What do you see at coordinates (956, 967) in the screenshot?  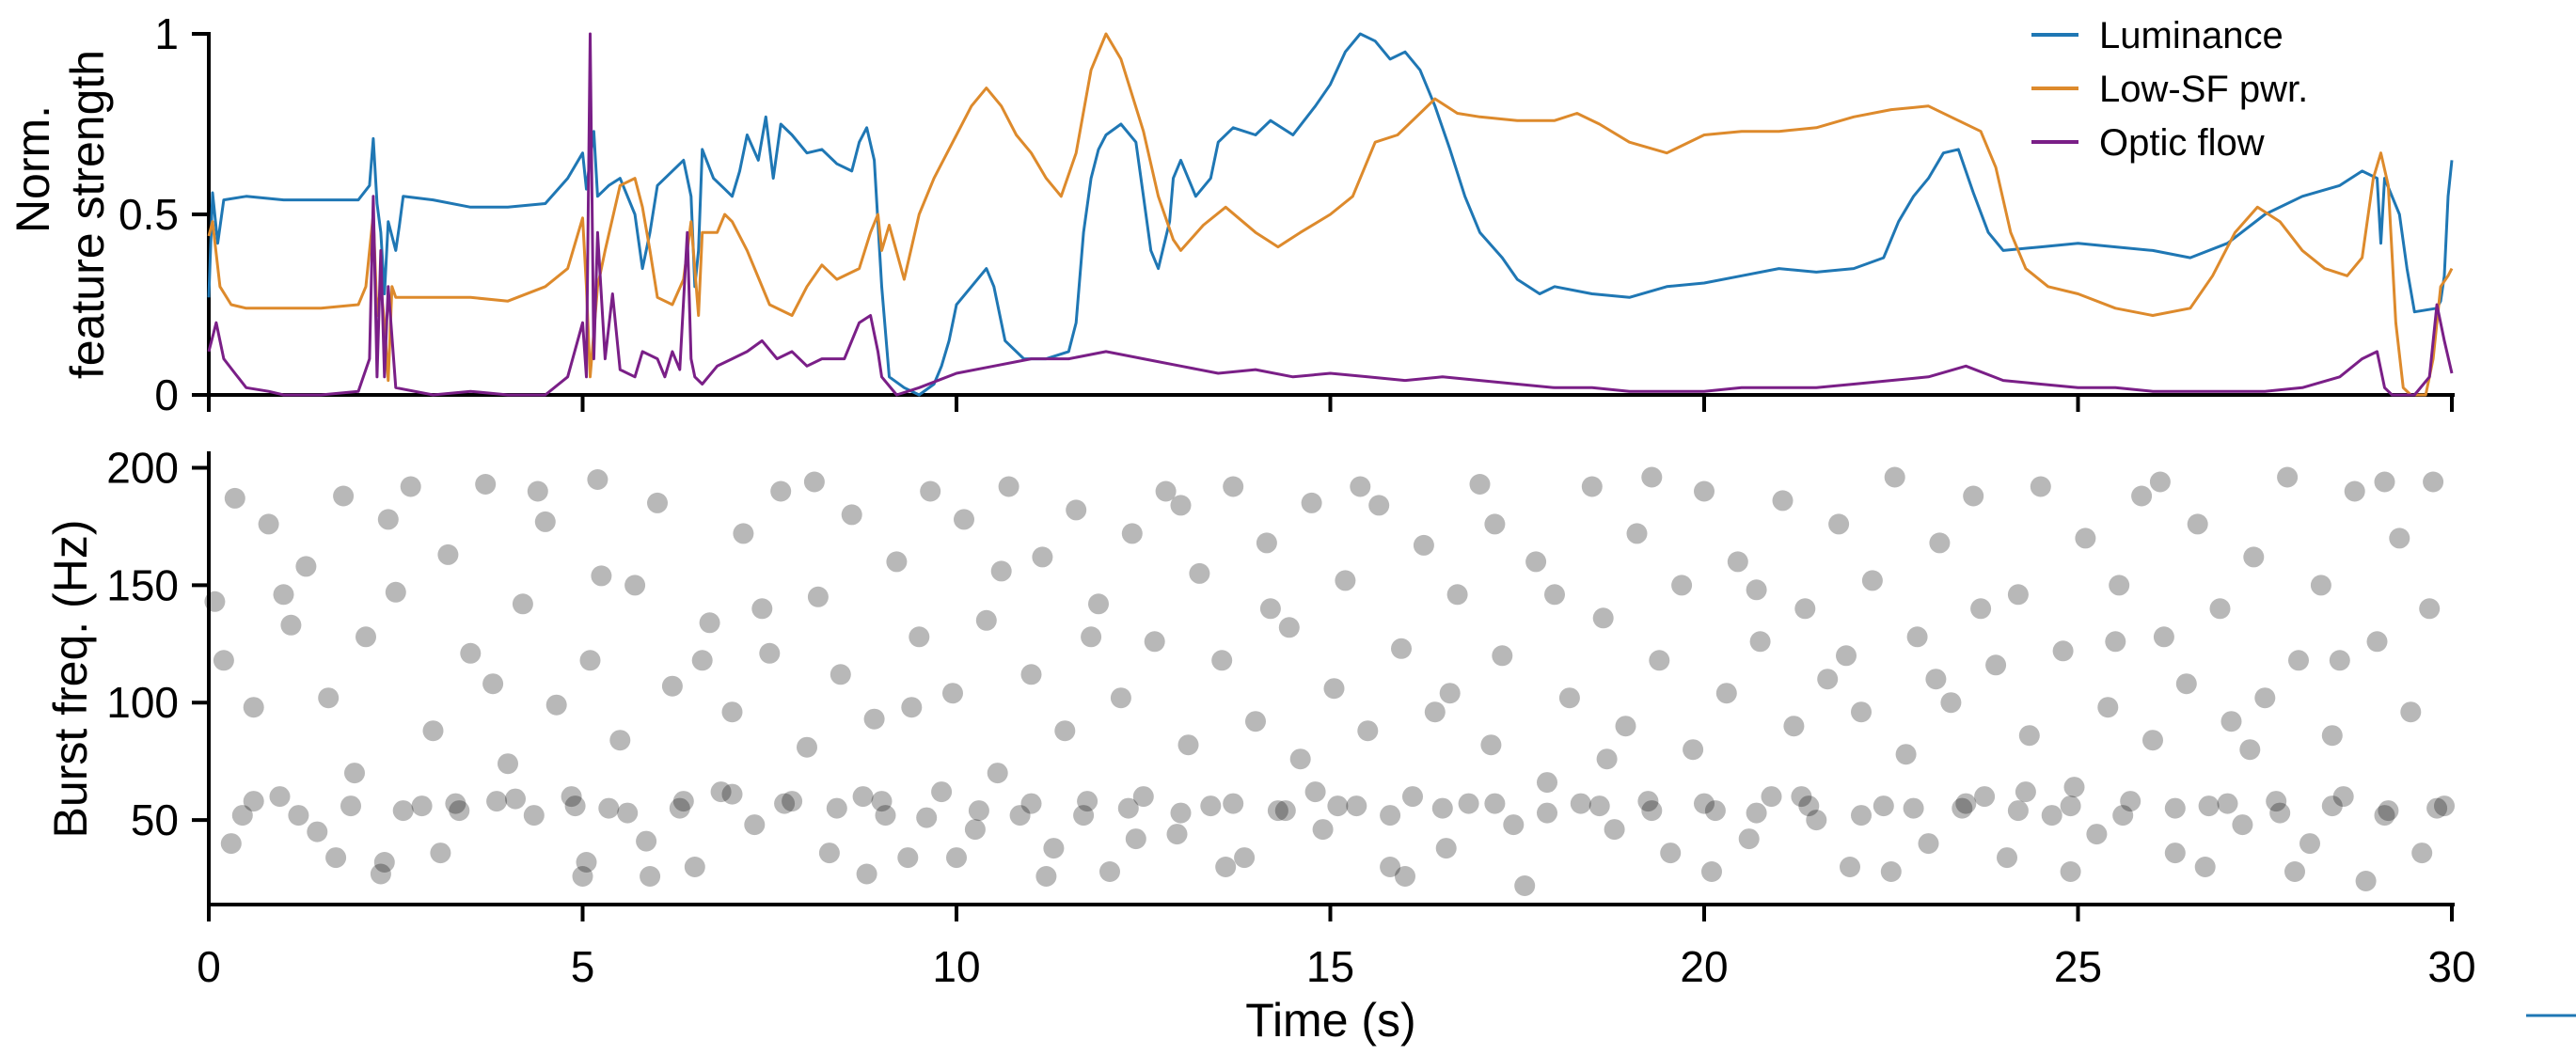 I see `x-tick-label: 10` at bounding box center [956, 967].